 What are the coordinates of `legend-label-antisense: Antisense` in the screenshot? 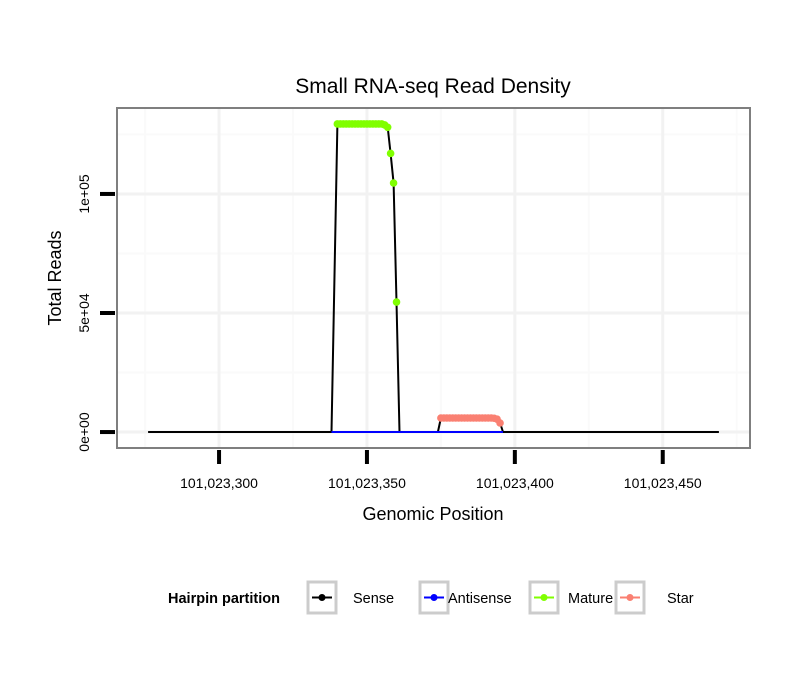 It's located at (480, 599).